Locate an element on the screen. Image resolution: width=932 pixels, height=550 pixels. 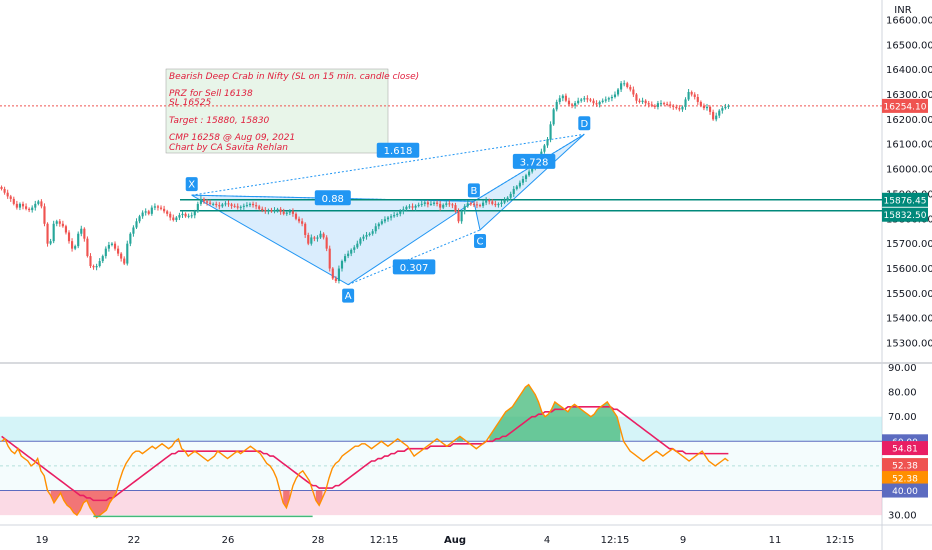
price-tick-label: 16400.00 is located at coordinates (909, 70).